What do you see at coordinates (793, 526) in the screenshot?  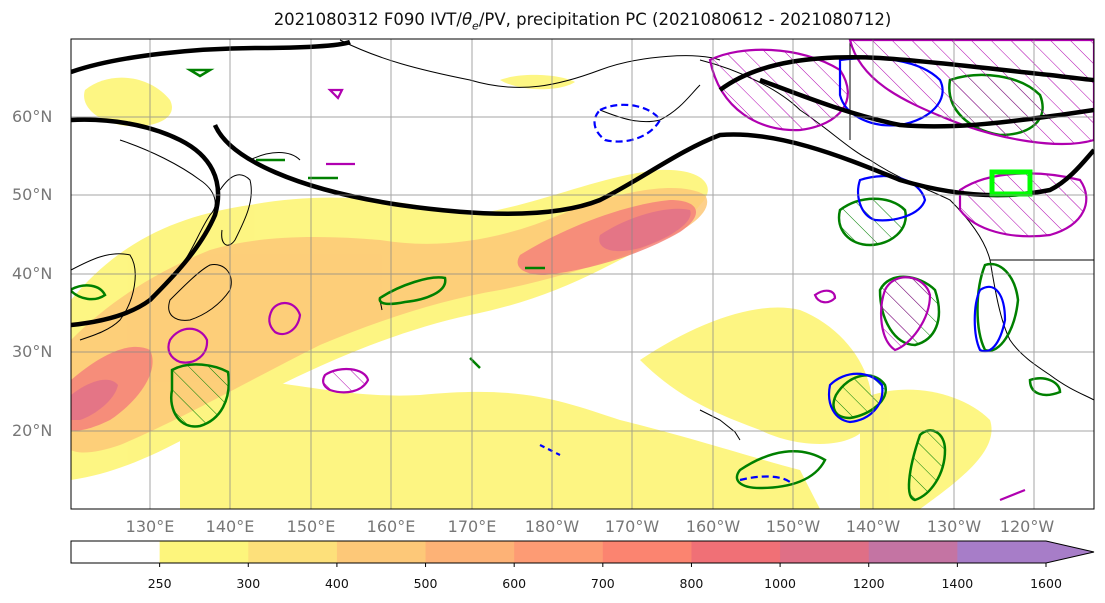 I see `lon-label: 150°W` at bounding box center [793, 526].